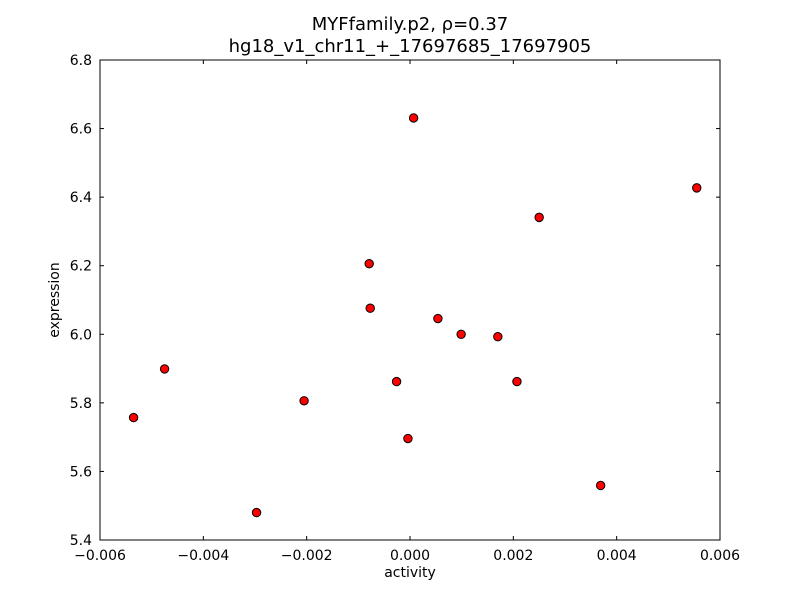 This screenshot has height=600, width=800. What do you see at coordinates (617, 556) in the screenshot?
I see `x-tick-label: 0.004` at bounding box center [617, 556].